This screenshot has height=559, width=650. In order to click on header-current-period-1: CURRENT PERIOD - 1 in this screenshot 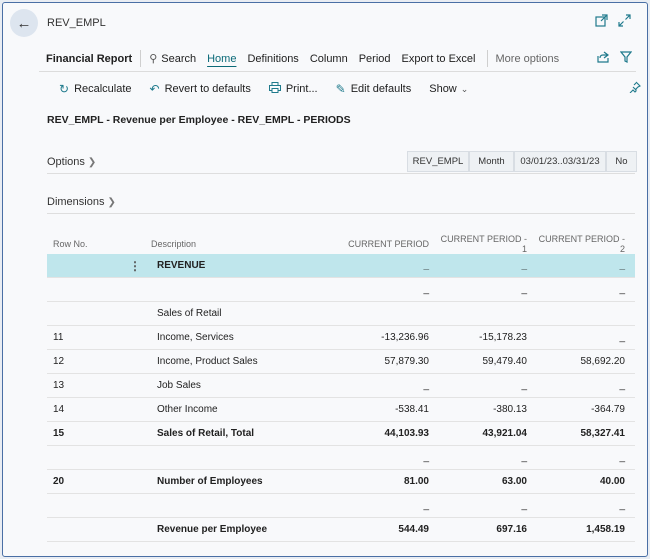, I will do `click(483, 243)`.